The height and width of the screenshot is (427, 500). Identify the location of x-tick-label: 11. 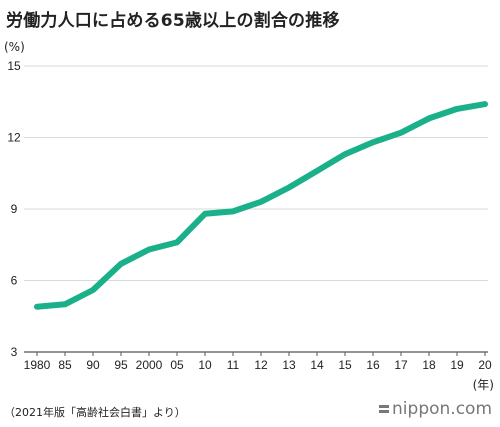
(233, 365).